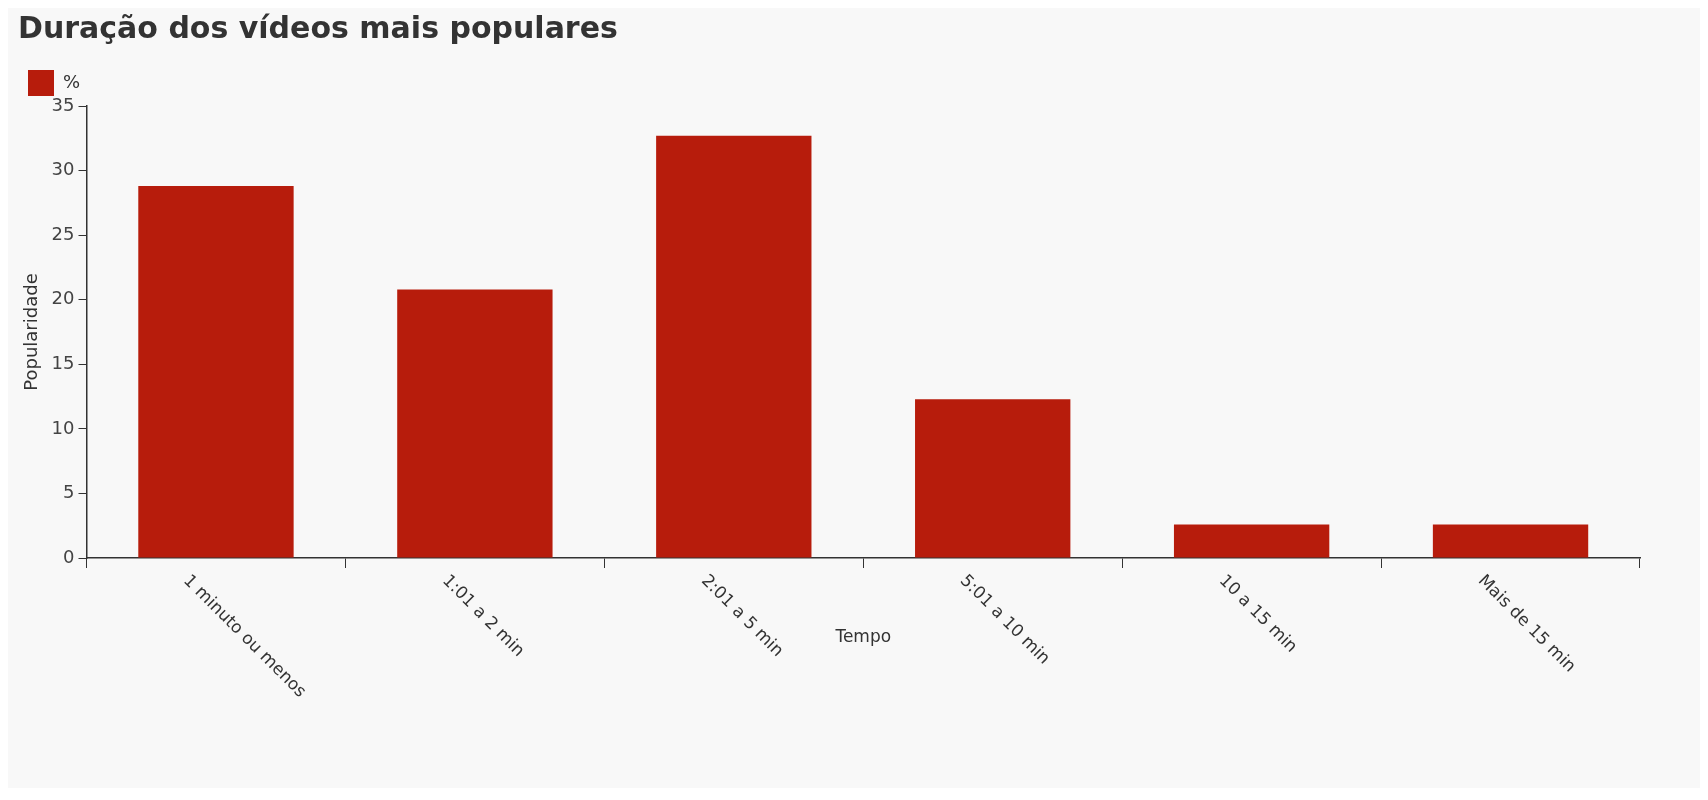  Describe the element at coordinates (69, 556) in the screenshot. I see `y-tick-label: 0` at that location.